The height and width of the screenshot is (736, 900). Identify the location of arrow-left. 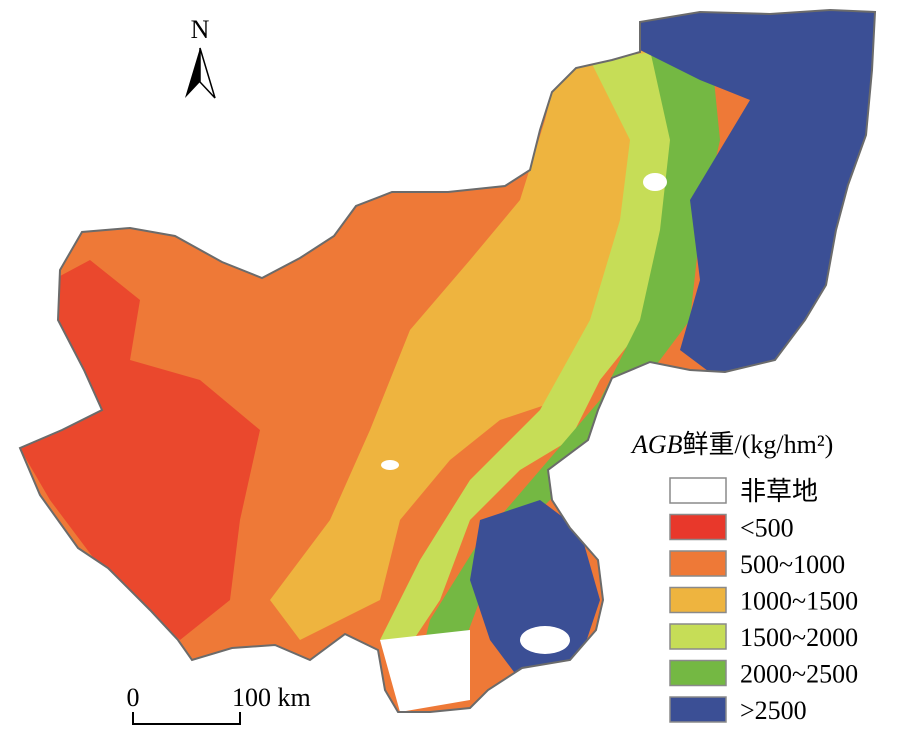
(192, 73).